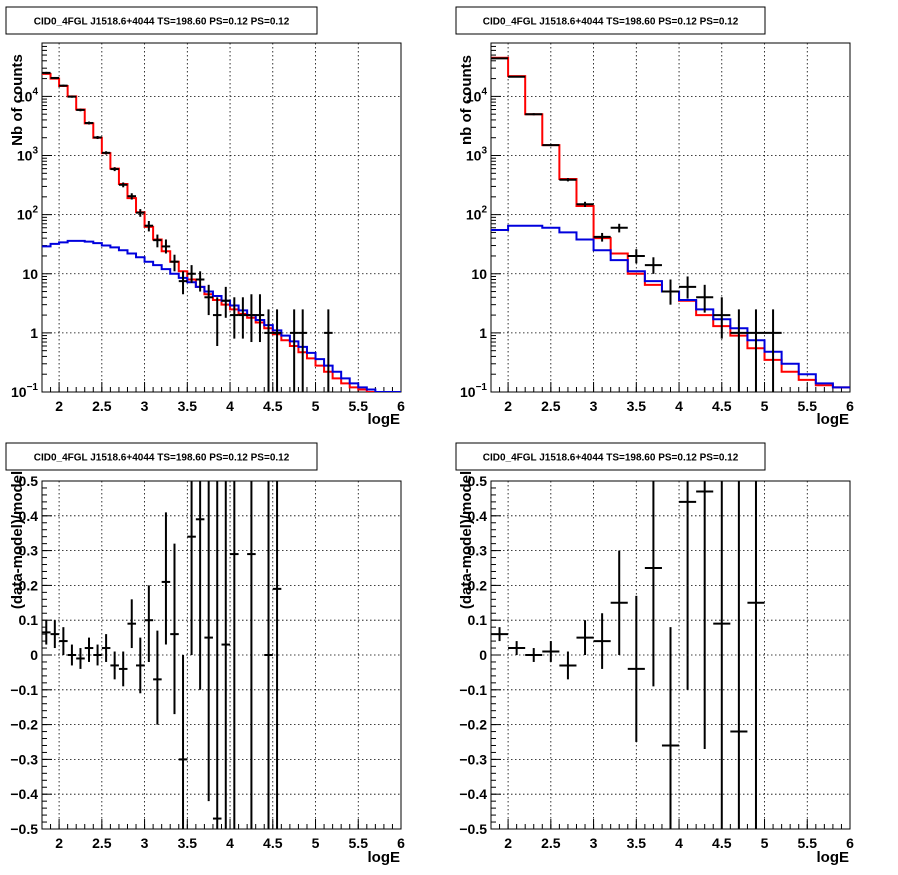  I want to click on y-tick-label: −0.1, so click(473, 690).